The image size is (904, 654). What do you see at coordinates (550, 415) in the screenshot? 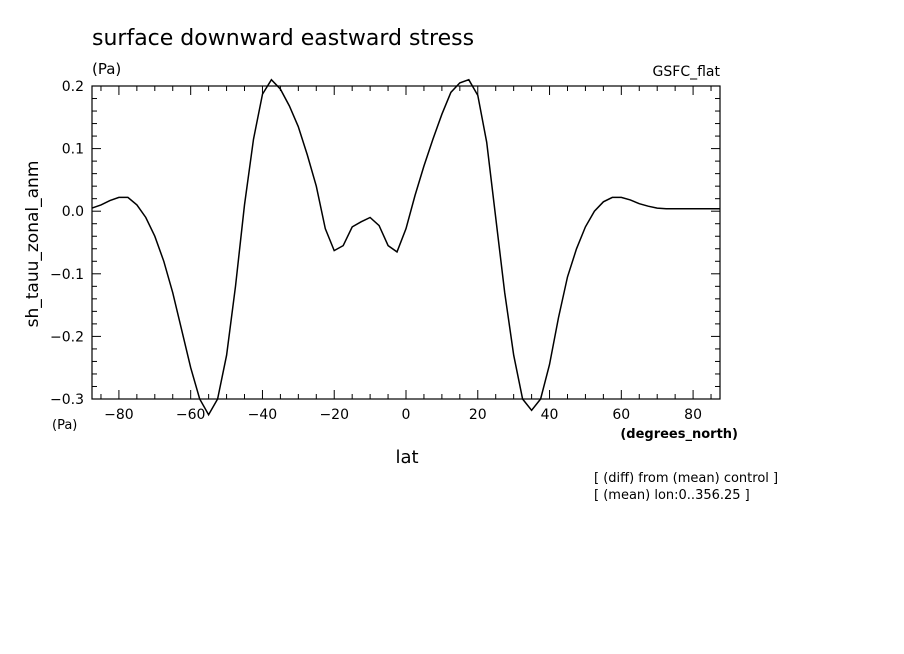
I see `x-tick-label: 40` at bounding box center [550, 415].